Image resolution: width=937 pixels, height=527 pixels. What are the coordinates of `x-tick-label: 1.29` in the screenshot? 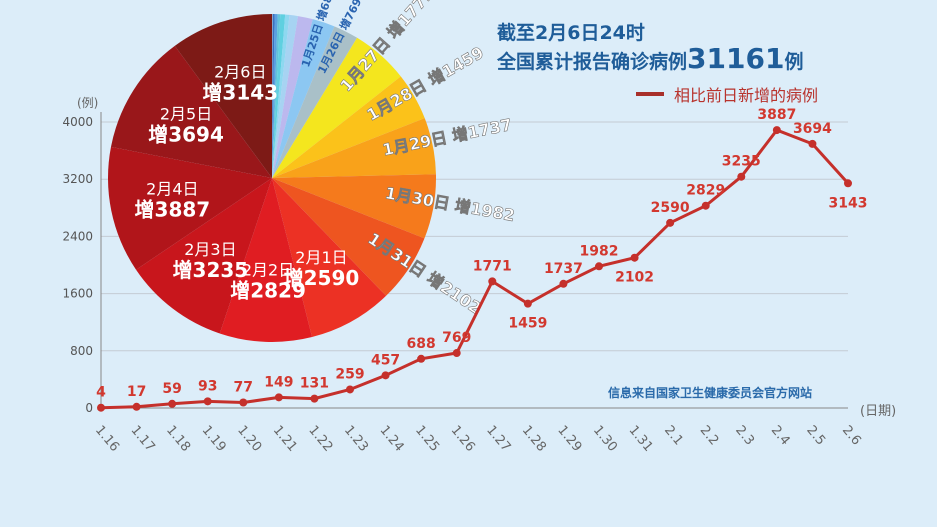 It's located at (569, 439).